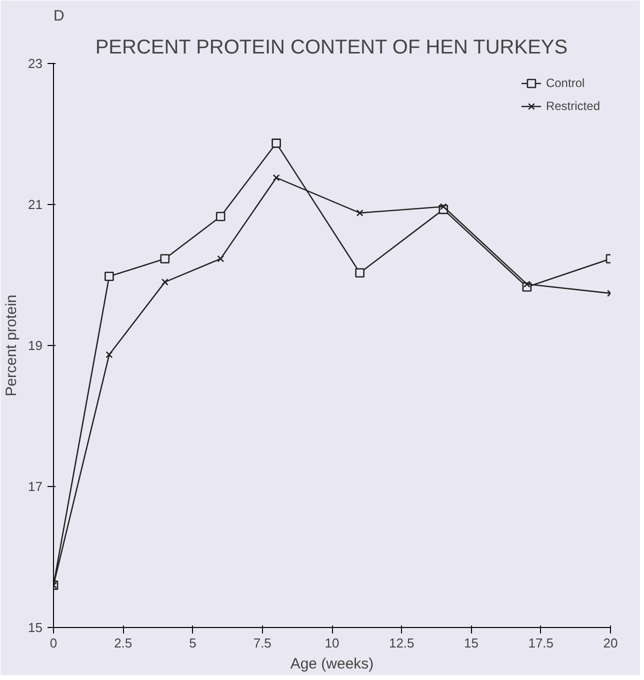  What do you see at coordinates (471, 643) in the screenshot?
I see `x-tick-label: 15` at bounding box center [471, 643].